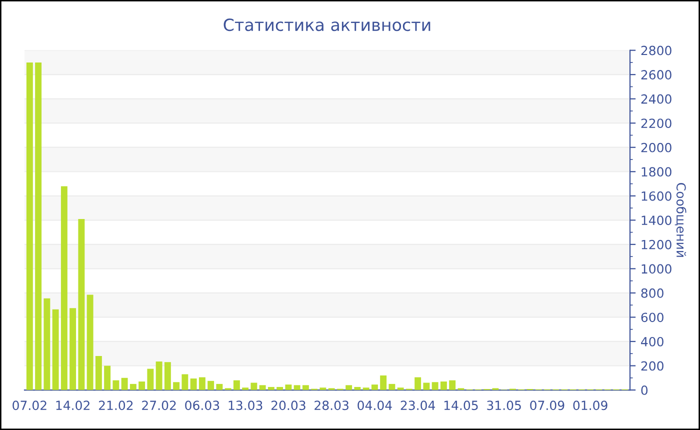 Image resolution: width=700 pixels, height=430 pixels. Describe the element at coordinates (590, 405) in the screenshot. I see `x-tick-label: 01.09` at that location.